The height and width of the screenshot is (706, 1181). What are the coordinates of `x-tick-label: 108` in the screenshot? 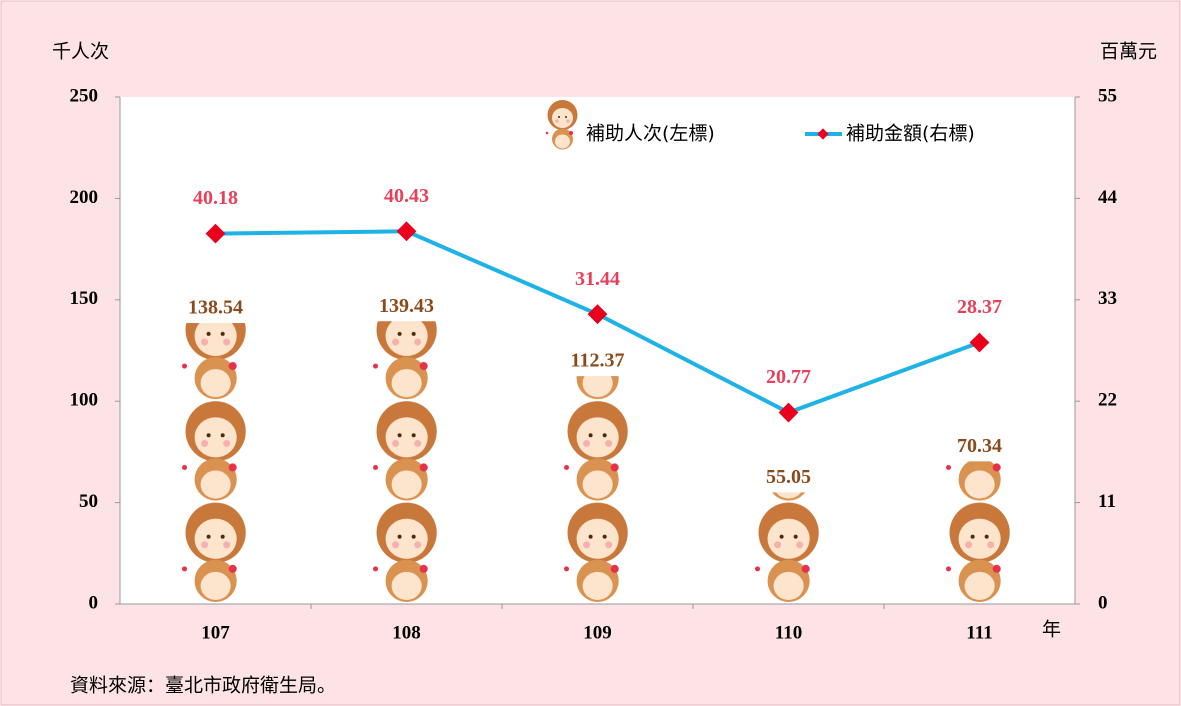 It's located at (406, 632).